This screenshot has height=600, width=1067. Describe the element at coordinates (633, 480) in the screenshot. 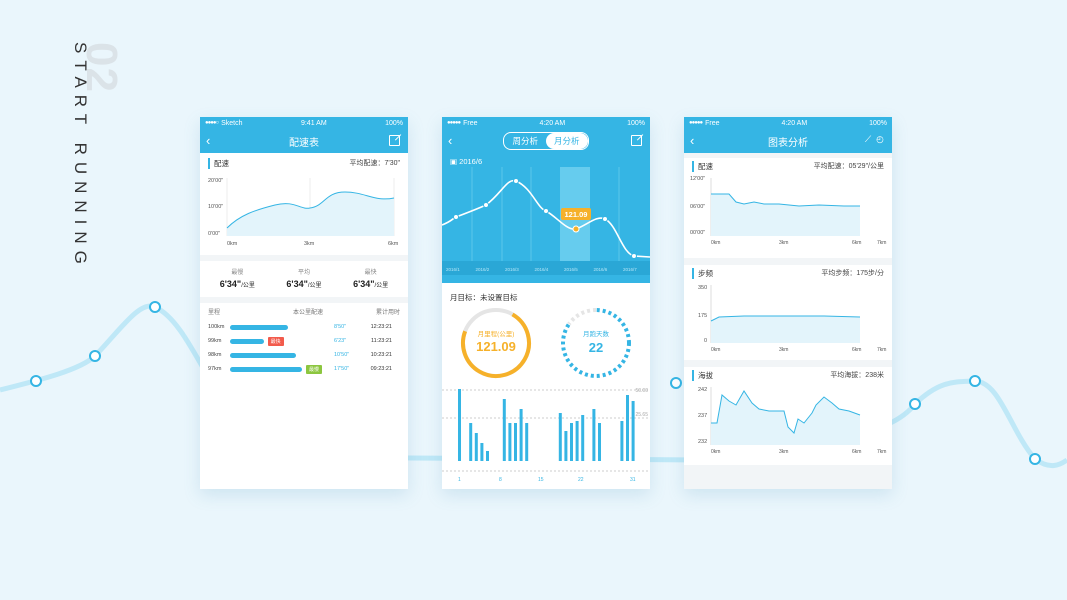

I see `day-tick: 31` at that location.